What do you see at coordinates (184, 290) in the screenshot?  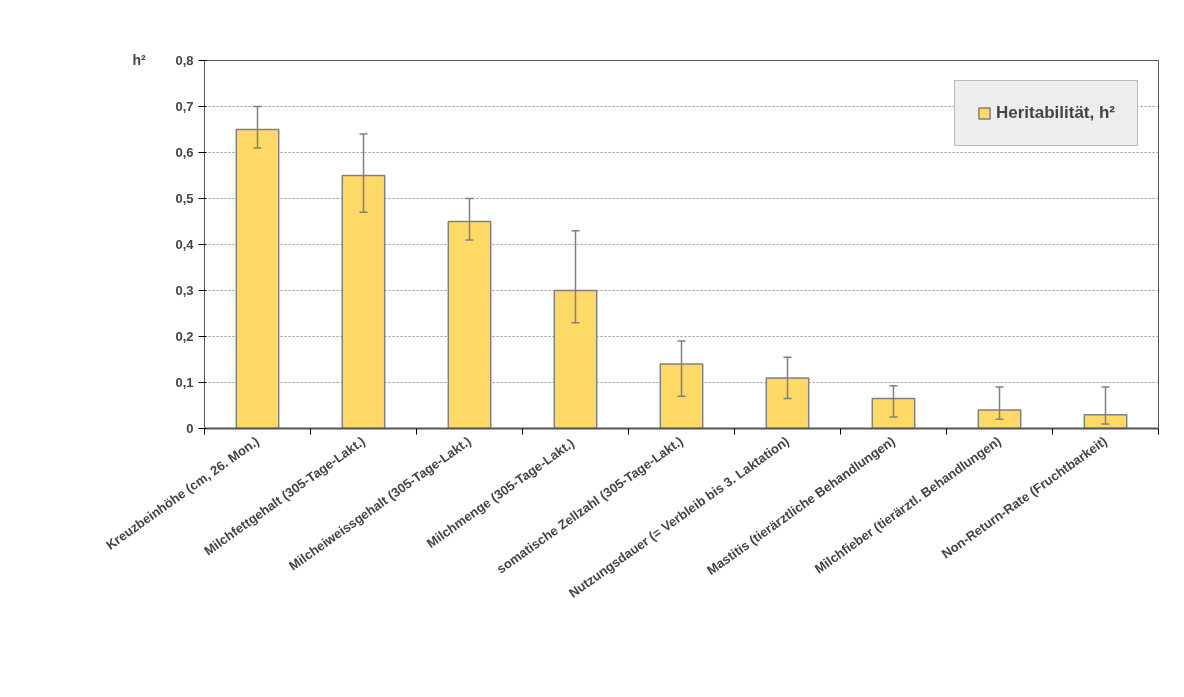 I see `y-tick-label: 0,3` at bounding box center [184, 290].